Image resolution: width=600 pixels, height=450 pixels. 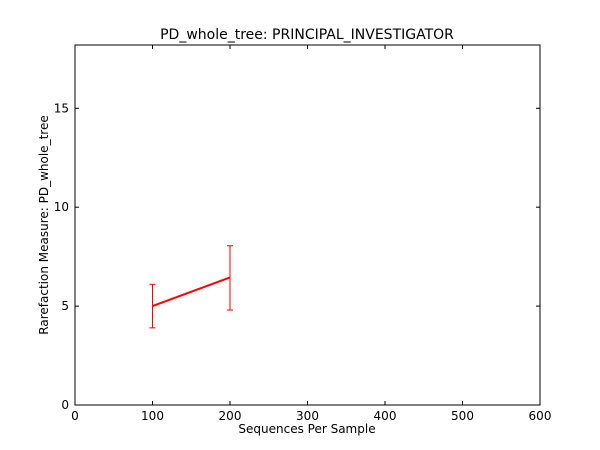 What do you see at coordinates (75, 416) in the screenshot?
I see `x-tick-label: 0` at bounding box center [75, 416].